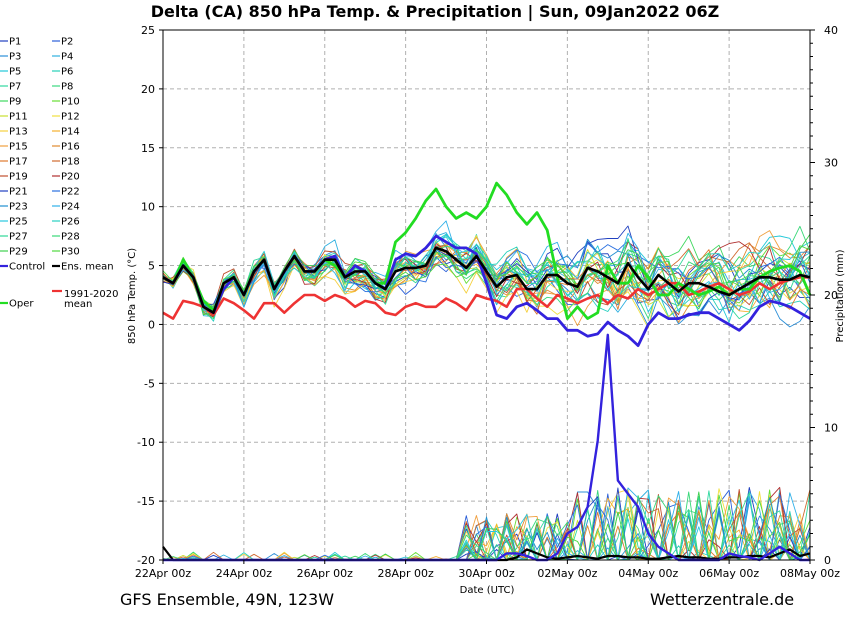 This screenshot has height=620, width=850. What do you see at coordinates (78, 304) in the screenshot?
I see `legend-label: mean` at bounding box center [78, 304].